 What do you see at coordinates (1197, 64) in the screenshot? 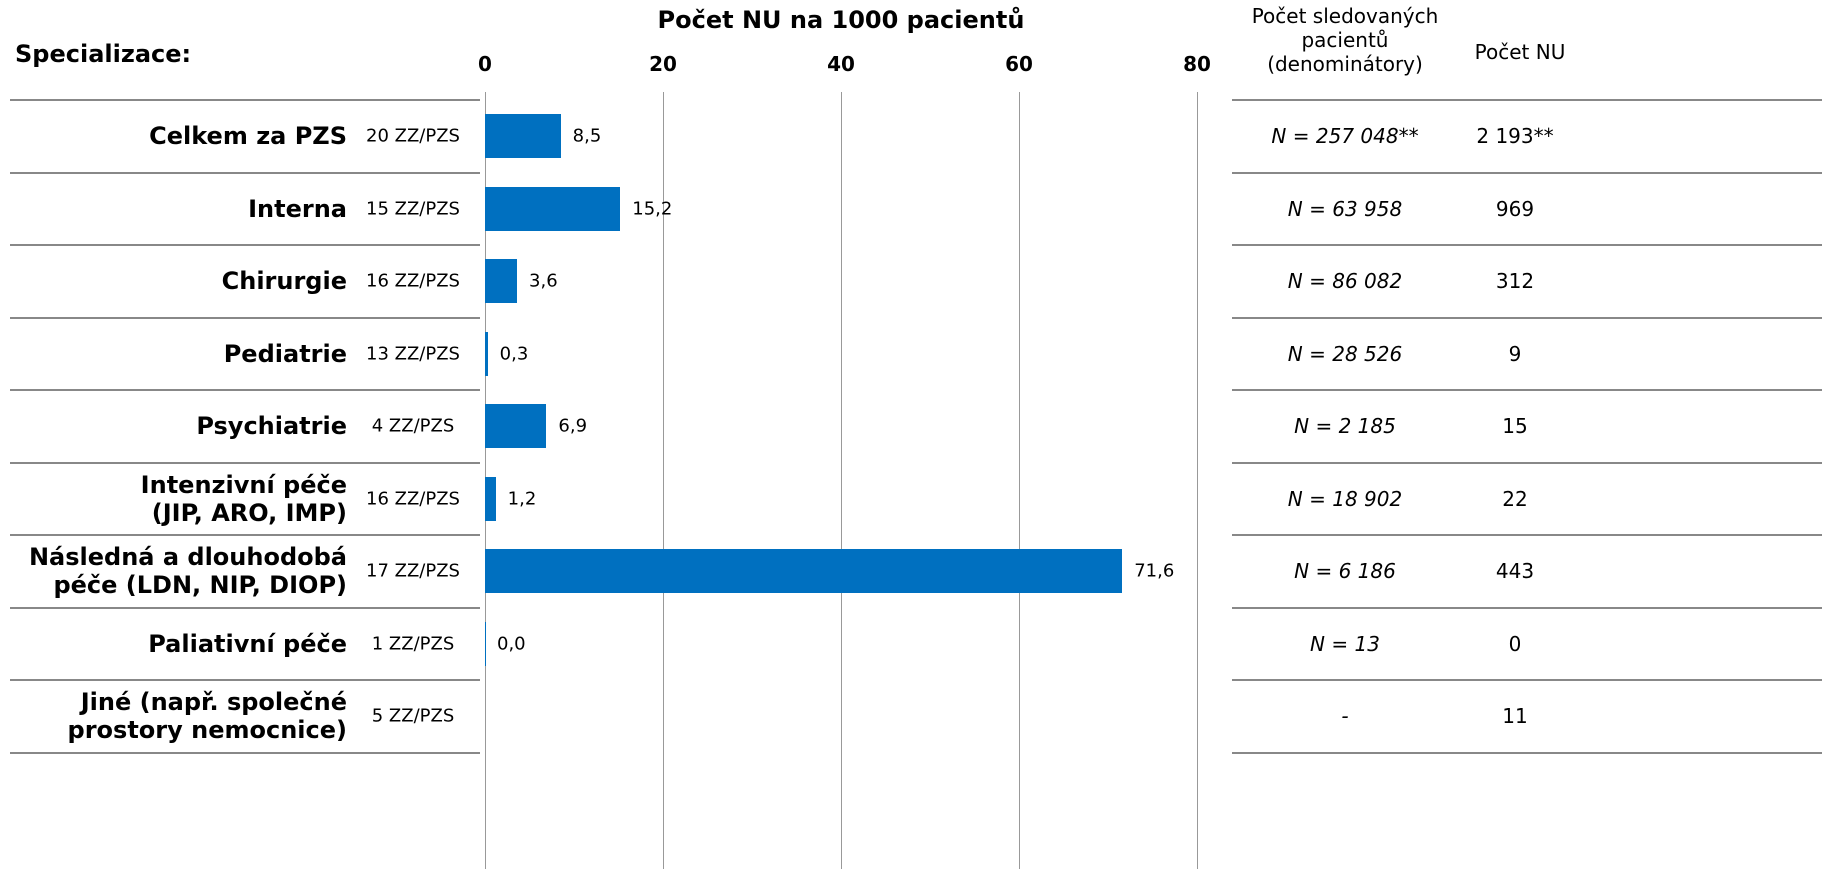
I see `x-tick-label: 80` at bounding box center [1197, 64].